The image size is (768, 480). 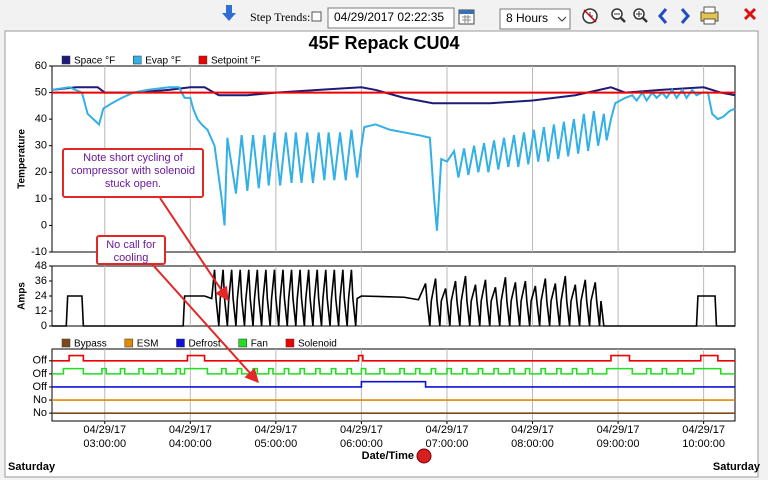 What do you see at coordinates (41, 266) in the screenshot?
I see `y-tick-label: 48` at bounding box center [41, 266].